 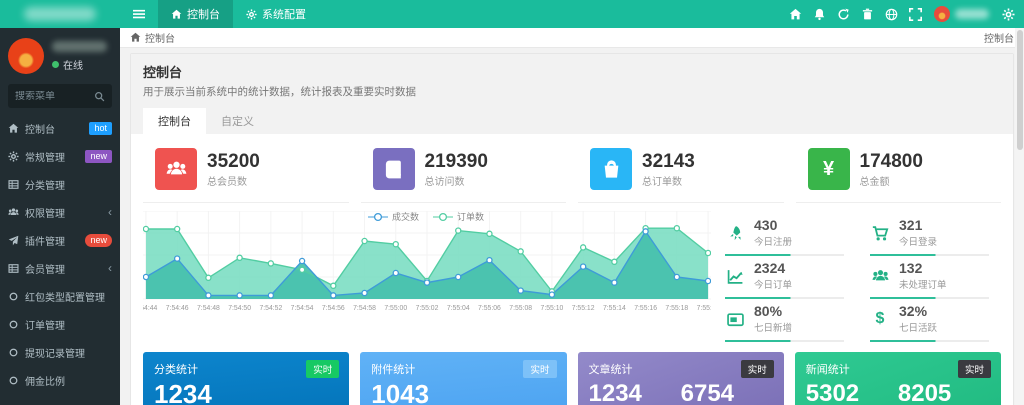 I want to click on sidebar-item-3: 权限管理 ‹, so click(x=60, y=212).